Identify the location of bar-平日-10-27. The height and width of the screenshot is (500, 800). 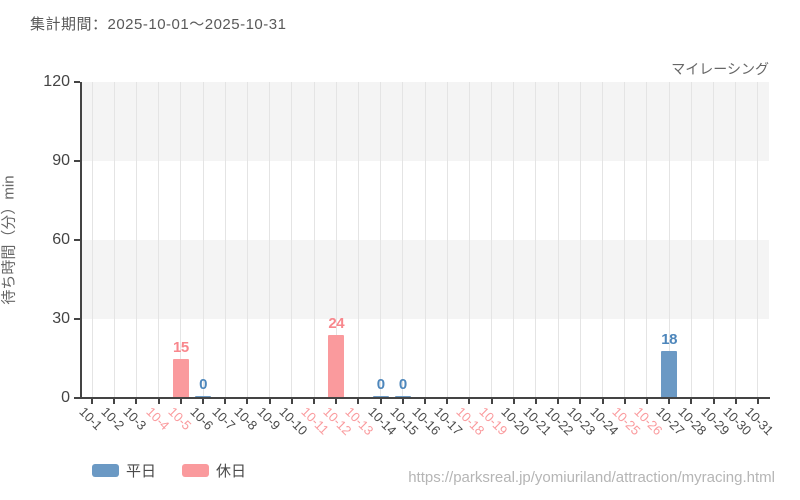
(669, 374).